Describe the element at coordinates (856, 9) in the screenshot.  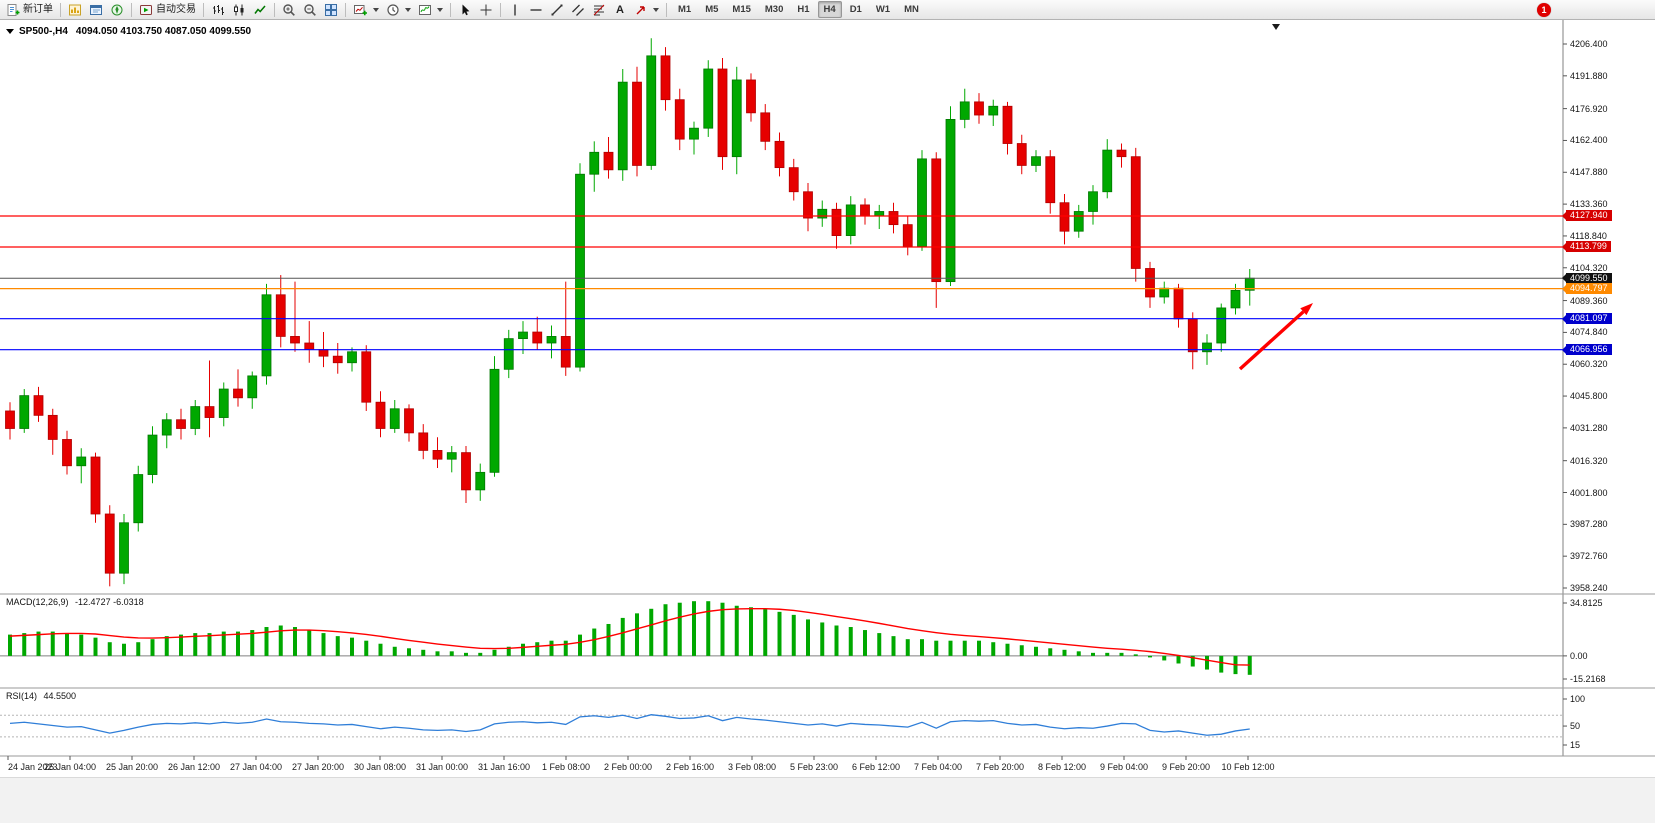
I see `timeframe-d1-button: D1` at that location.